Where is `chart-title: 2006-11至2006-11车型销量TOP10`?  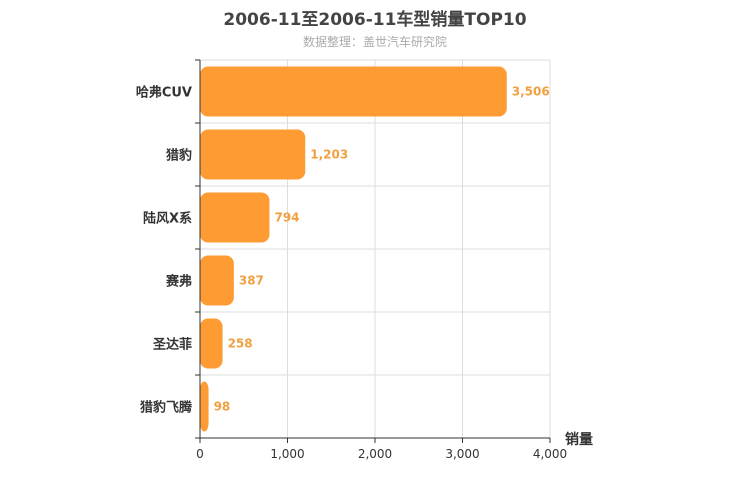 chart-title: 2006-11至2006-11车型销量TOP10 is located at coordinates (375, 20).